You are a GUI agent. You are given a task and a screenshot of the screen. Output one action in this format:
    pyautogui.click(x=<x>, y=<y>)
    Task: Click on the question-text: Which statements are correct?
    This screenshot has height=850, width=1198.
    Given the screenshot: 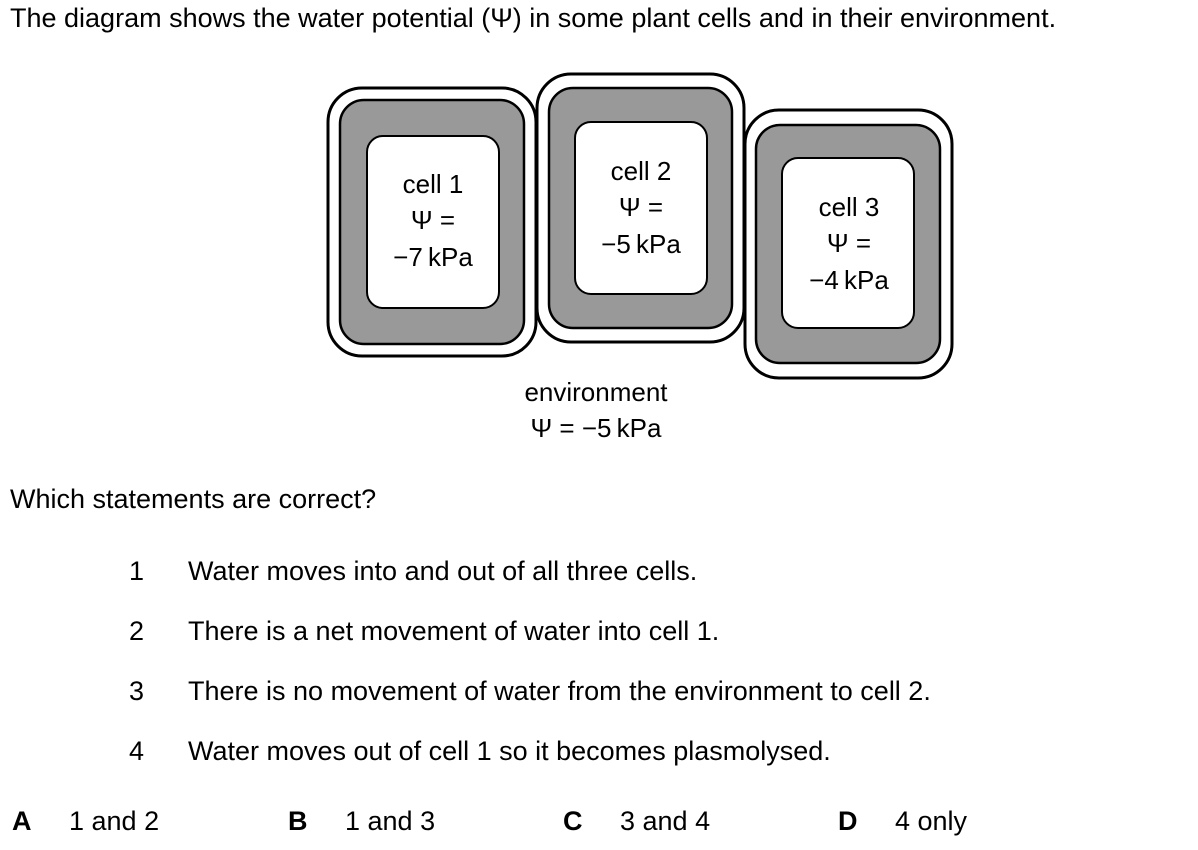 What is the action you would take?
    pyautogui.click(x=193, y=499)
    